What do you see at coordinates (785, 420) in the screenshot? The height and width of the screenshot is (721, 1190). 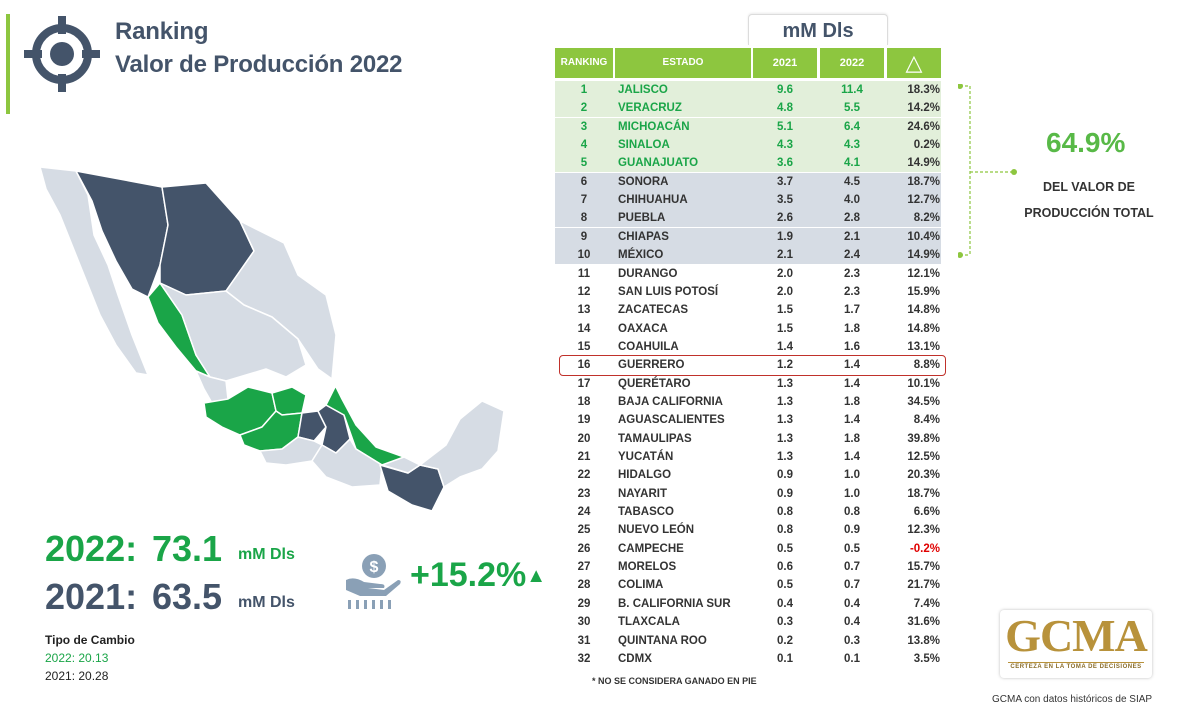 I see `cell-2021: 1.3` at bounding box center [785, 420].